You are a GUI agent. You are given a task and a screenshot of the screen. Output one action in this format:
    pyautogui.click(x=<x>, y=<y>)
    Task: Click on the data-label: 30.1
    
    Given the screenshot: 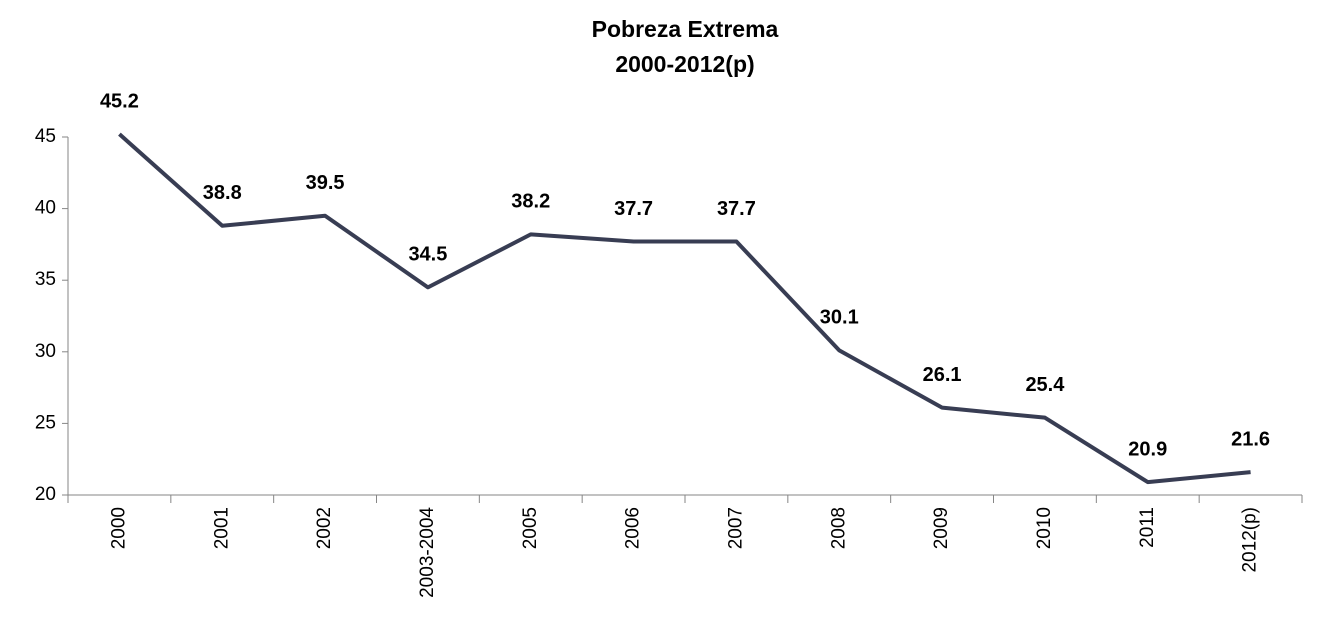 What is the action you would take?
    pyautogui.click(x=839, y=318)
    